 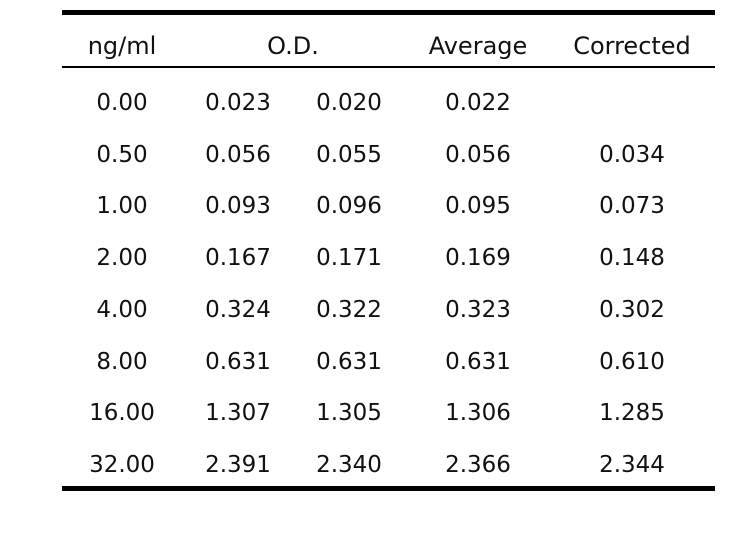 I want to click on cell-od1: 0.056, so click(x=238, y=154).